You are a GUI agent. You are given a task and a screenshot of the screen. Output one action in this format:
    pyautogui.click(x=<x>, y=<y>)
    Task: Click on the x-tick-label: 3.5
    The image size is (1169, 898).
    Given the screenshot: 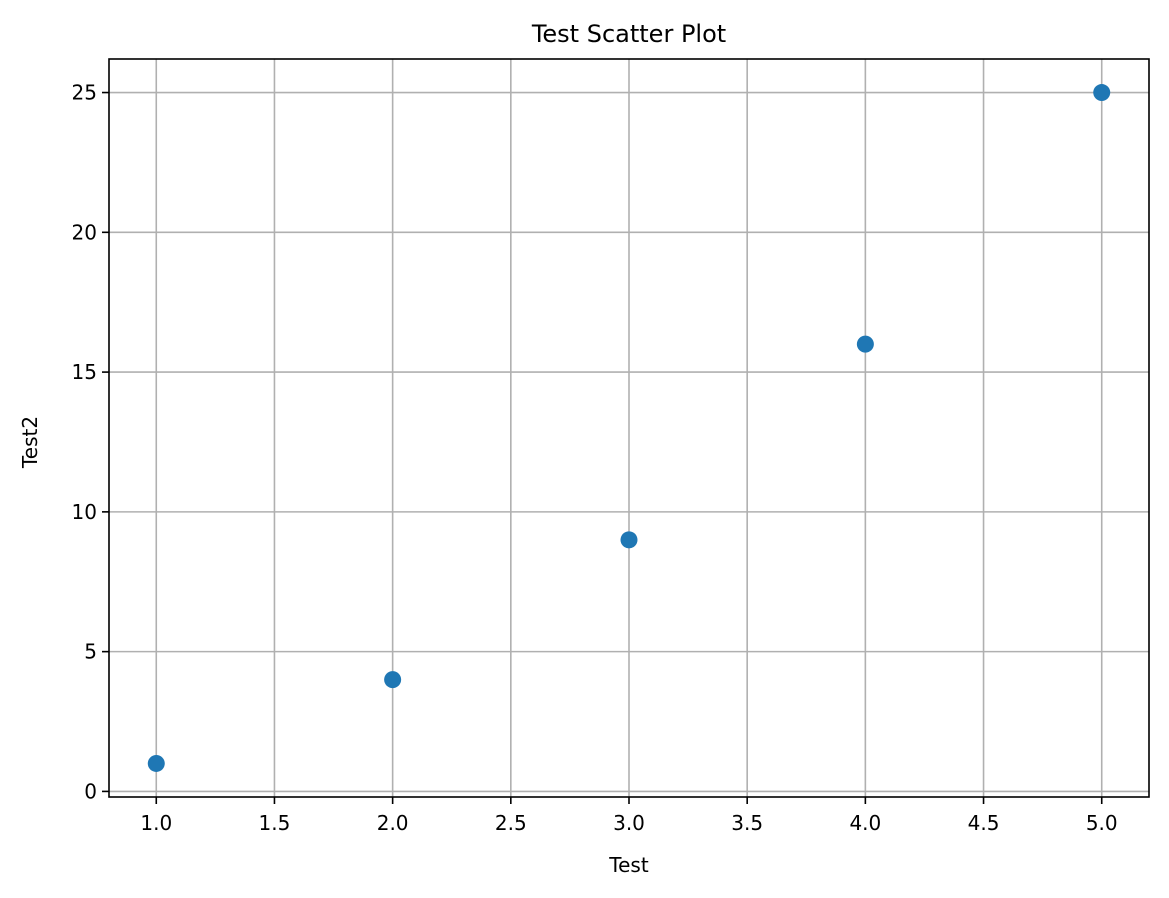 What is the action you would take?
    pyautogui.click(x=747, y=823)
    